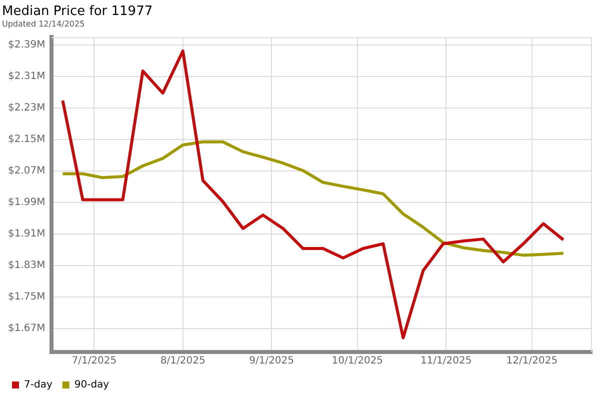 The height and width of the screenshot is (400, 600). Describe the element at coordinates (27, 328) in the screenshot. I see `y-tick-label: $1.67M` at that location.